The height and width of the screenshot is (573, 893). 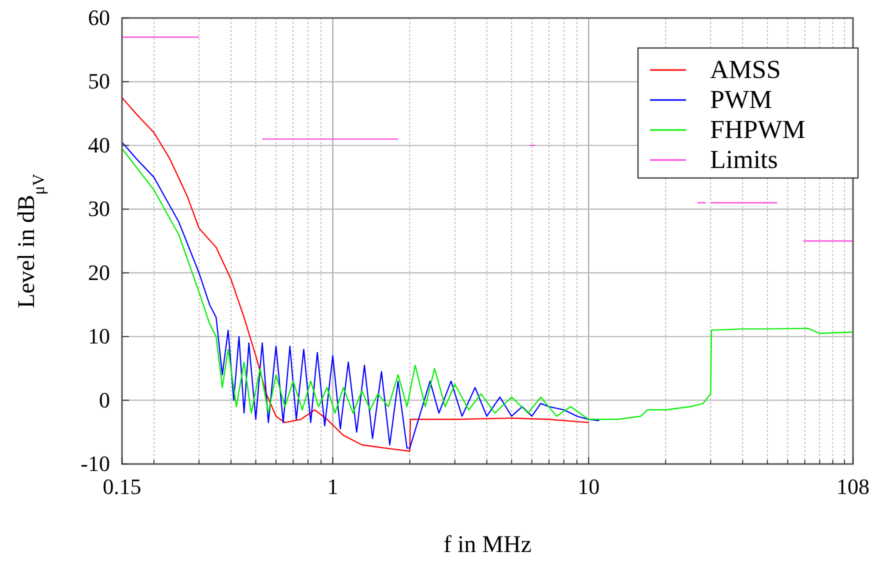 What do you see at coordinates (99, 209) in the screenshot?
I see `y-tick-label: 30` at bounding box center [99, 209].